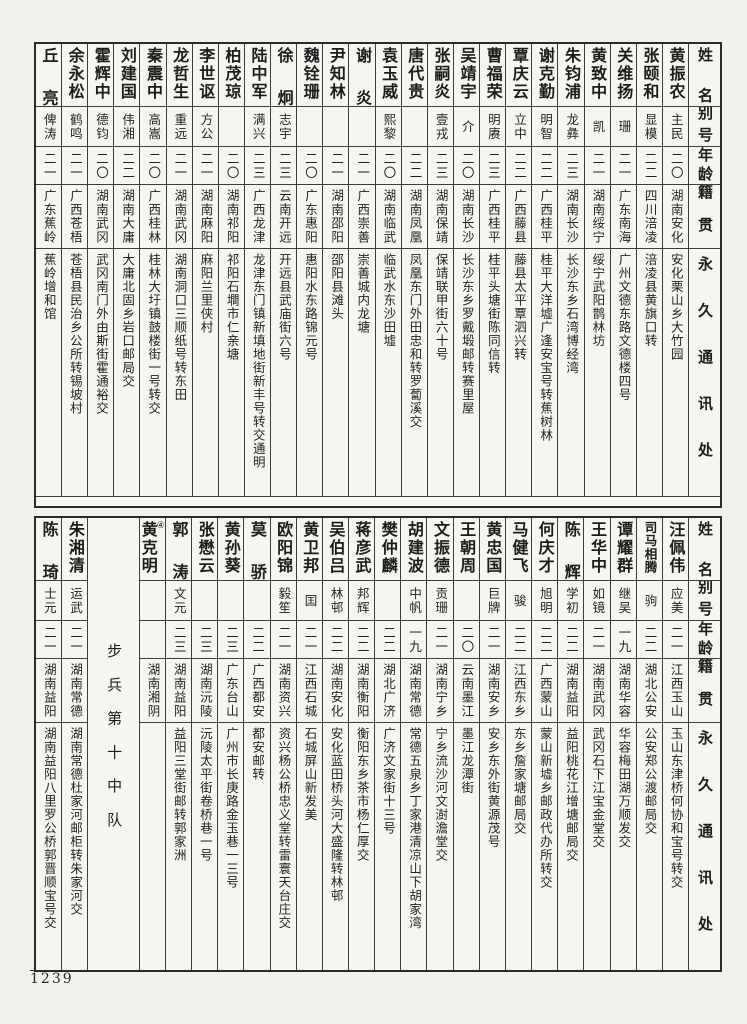 The image size is (747, 1024). I want to click on alias-cell: 志宇, so click(284, 126).